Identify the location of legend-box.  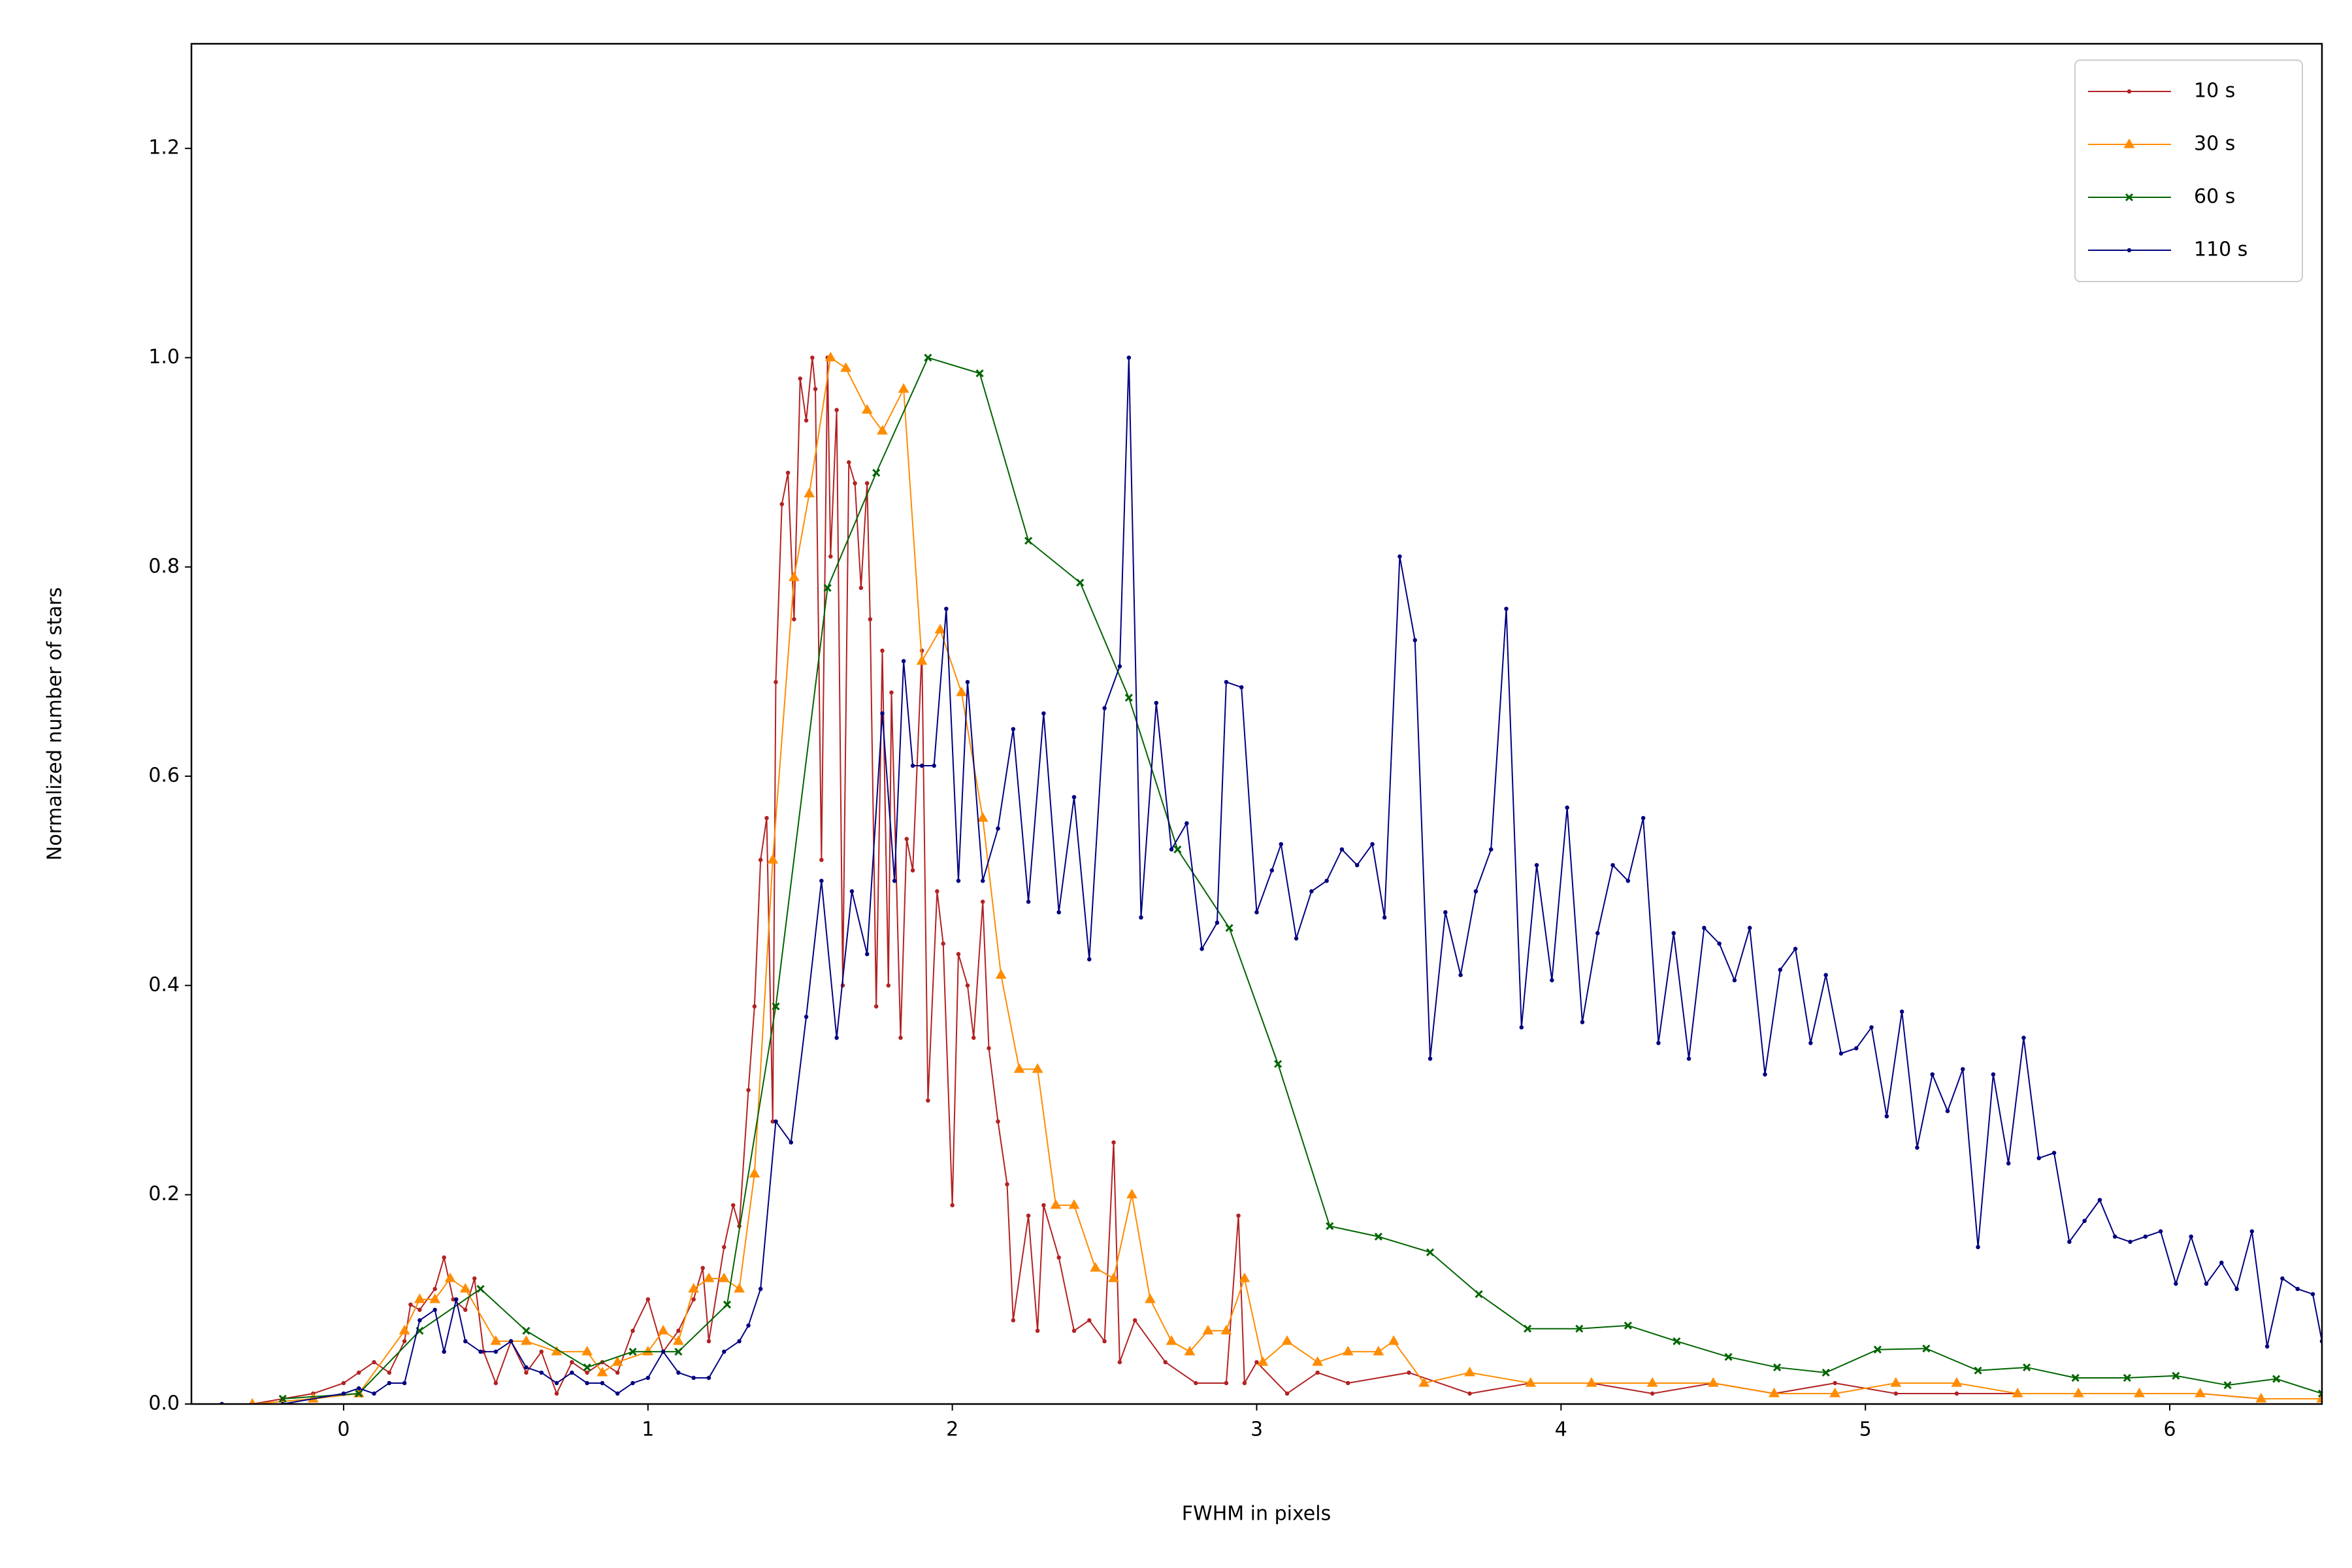
(2188, 170).